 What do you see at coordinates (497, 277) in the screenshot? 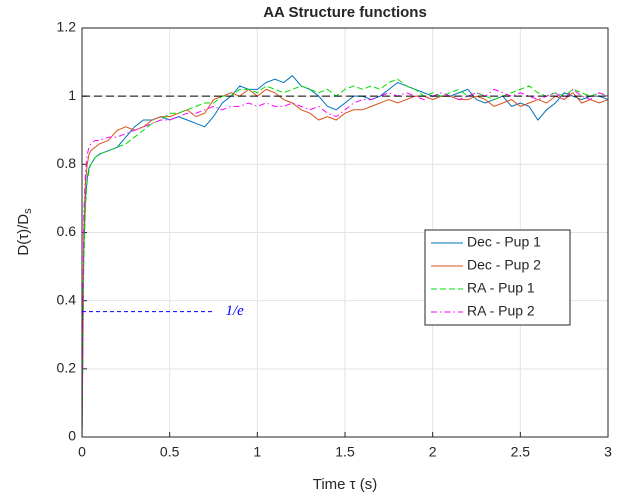
I see `legend-box` at bounding box center [497, 277].